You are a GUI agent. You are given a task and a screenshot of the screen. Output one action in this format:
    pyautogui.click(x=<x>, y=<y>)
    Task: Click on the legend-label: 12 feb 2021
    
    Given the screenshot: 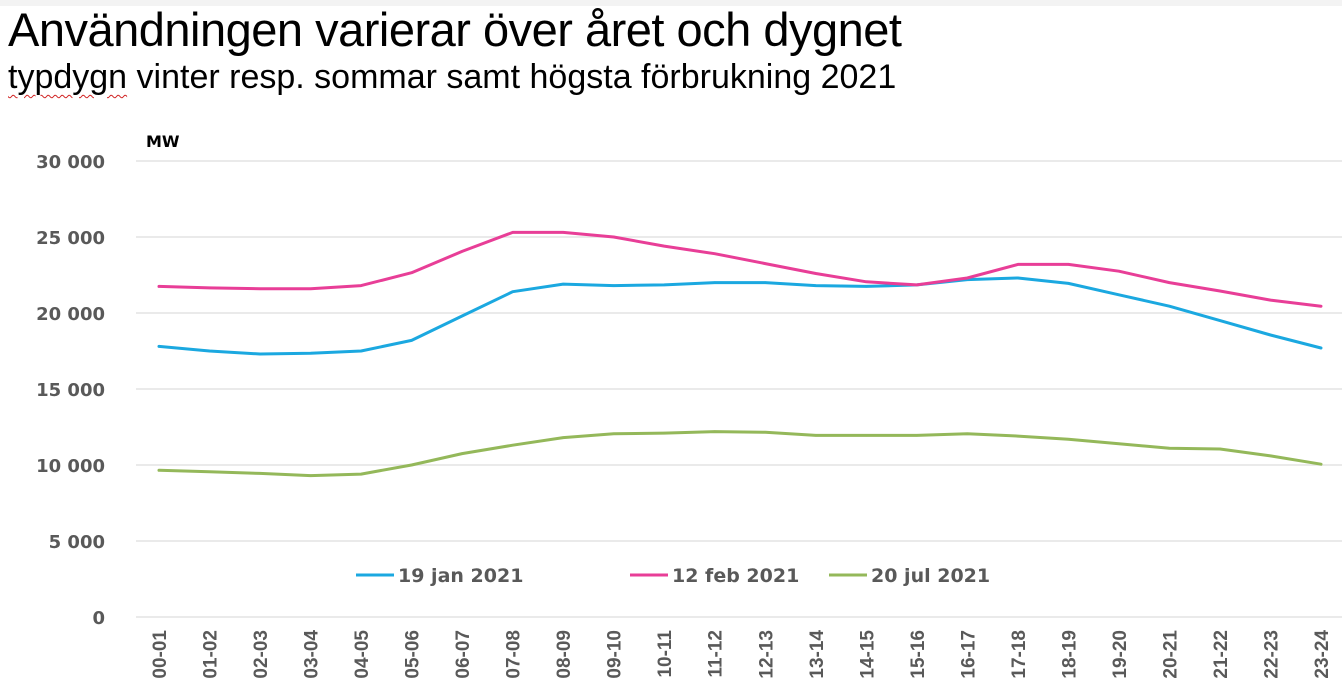 What is the action you would take?
    pyautogui.click(x=735, y=576)
    